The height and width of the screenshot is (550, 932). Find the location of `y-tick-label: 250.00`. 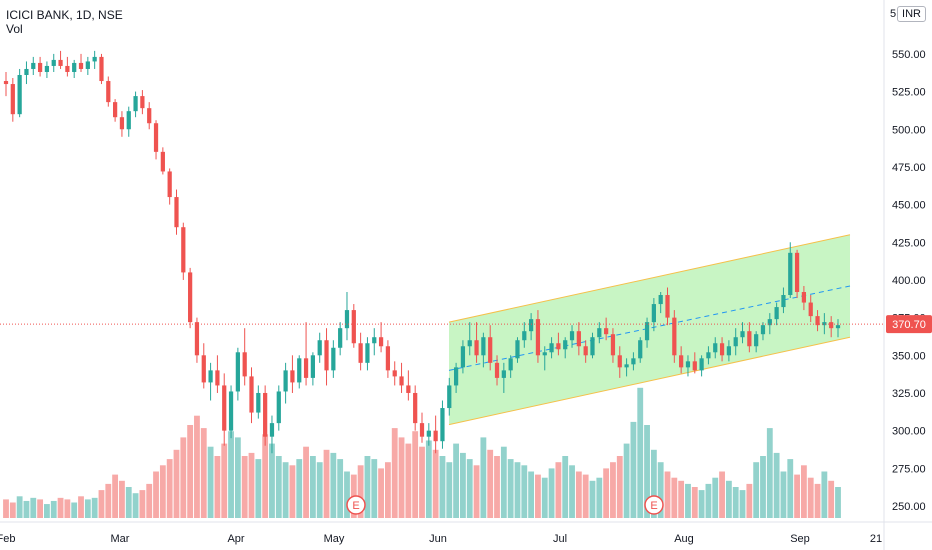

y-tick-label: 250.00 is located at coordinates (909, 507).